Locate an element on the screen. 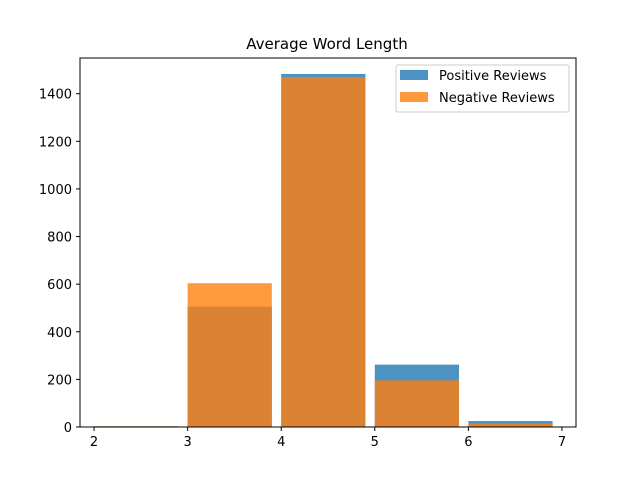 The image size is (640, 480). chart-title: Average Word Length is located at coordinates (326, 44).